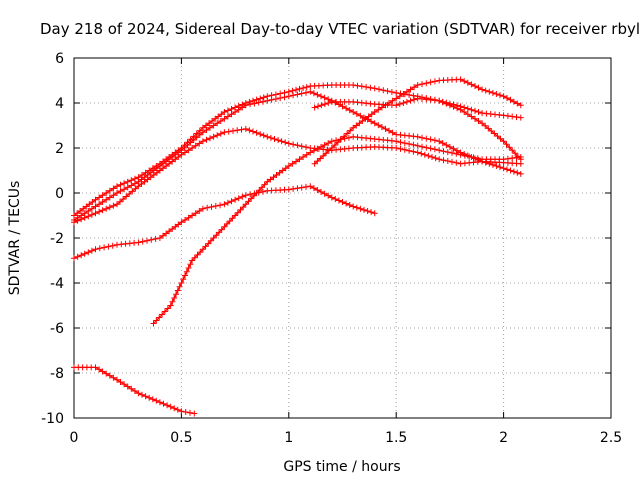  I want to click on series-sat-a, so click(297, 175).